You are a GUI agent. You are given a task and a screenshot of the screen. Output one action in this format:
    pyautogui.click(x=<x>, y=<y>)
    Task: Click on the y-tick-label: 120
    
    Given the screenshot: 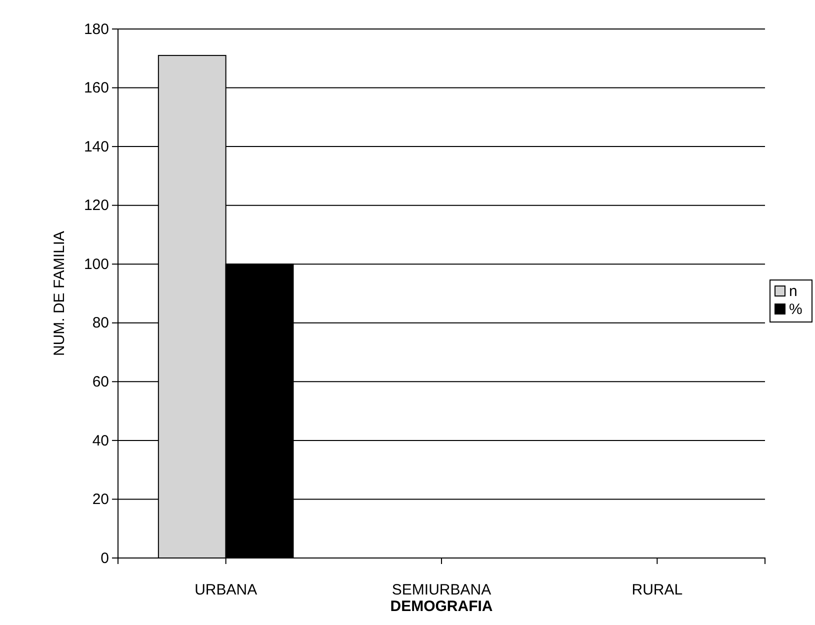 What is the action you would take?
    pyautogui.click(x=96, y=205)
    